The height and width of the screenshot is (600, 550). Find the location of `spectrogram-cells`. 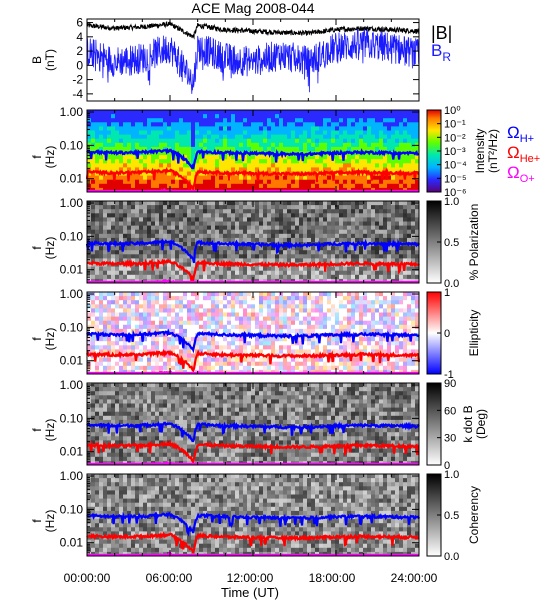

spectrogram-cells is located at coordinates (253, 242).